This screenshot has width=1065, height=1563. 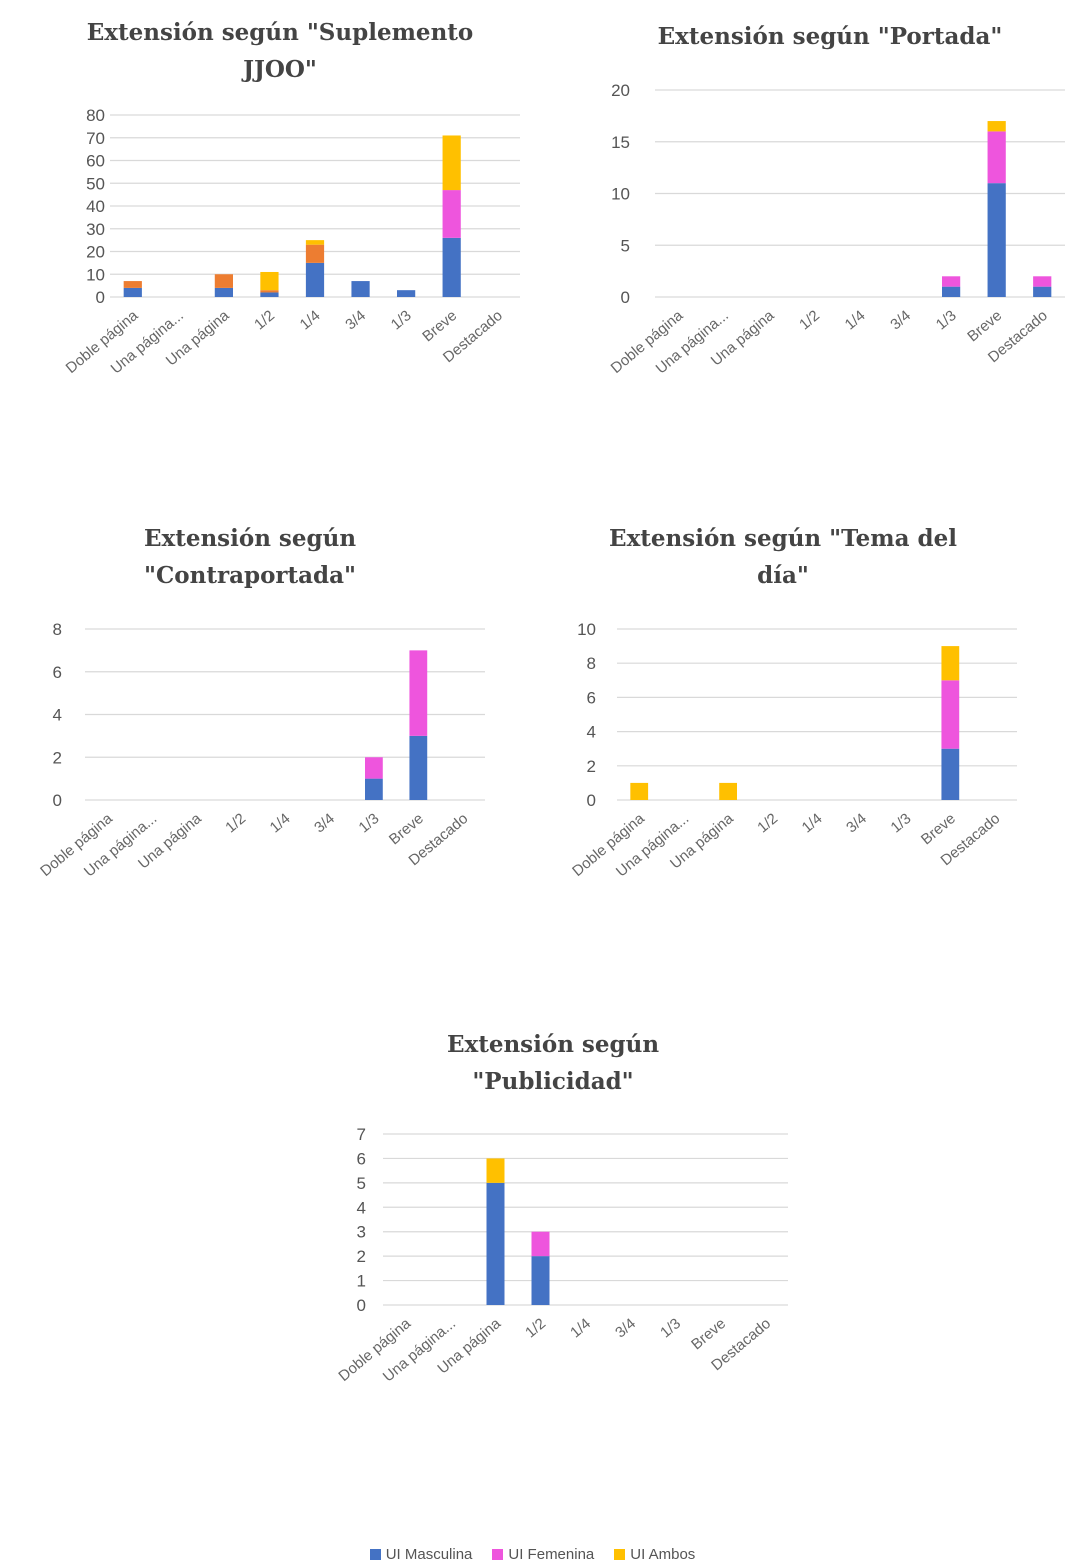 I want to click on legend-item-femenina: UI Femenina, so click(x=543, y=1554).